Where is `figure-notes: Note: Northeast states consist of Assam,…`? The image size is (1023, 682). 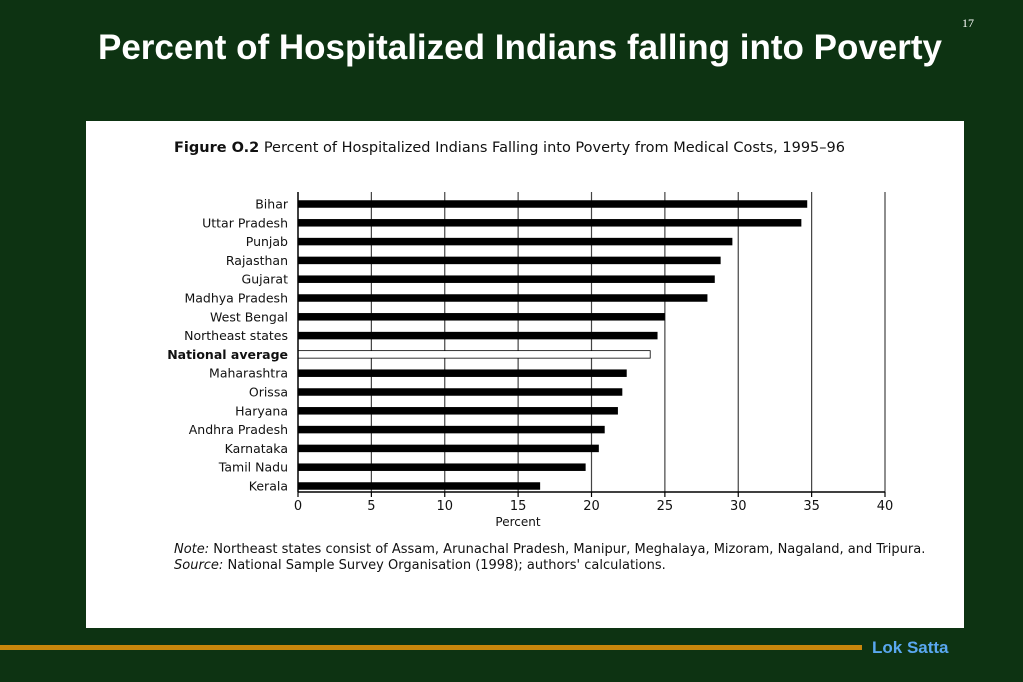
figure-notes: Note: Northeast states consist of Assam,… is located at coordinates (554, 558).